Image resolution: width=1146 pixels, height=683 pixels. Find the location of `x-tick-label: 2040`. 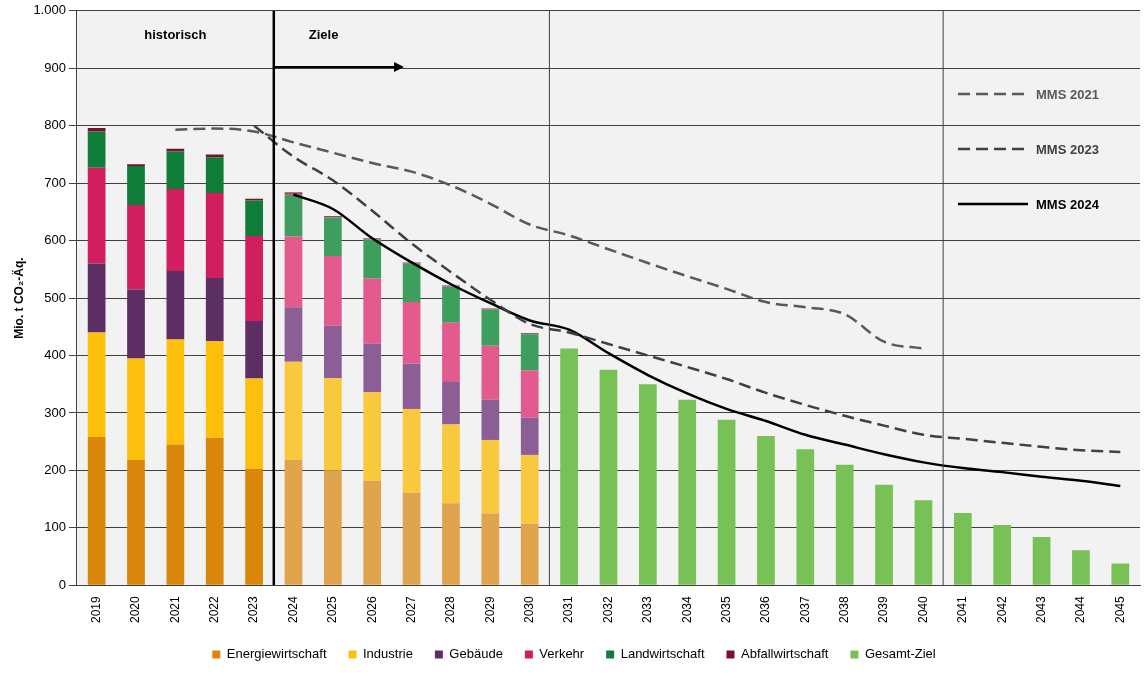

x-tick-label: 2040 is located at coordinates (922, 609).